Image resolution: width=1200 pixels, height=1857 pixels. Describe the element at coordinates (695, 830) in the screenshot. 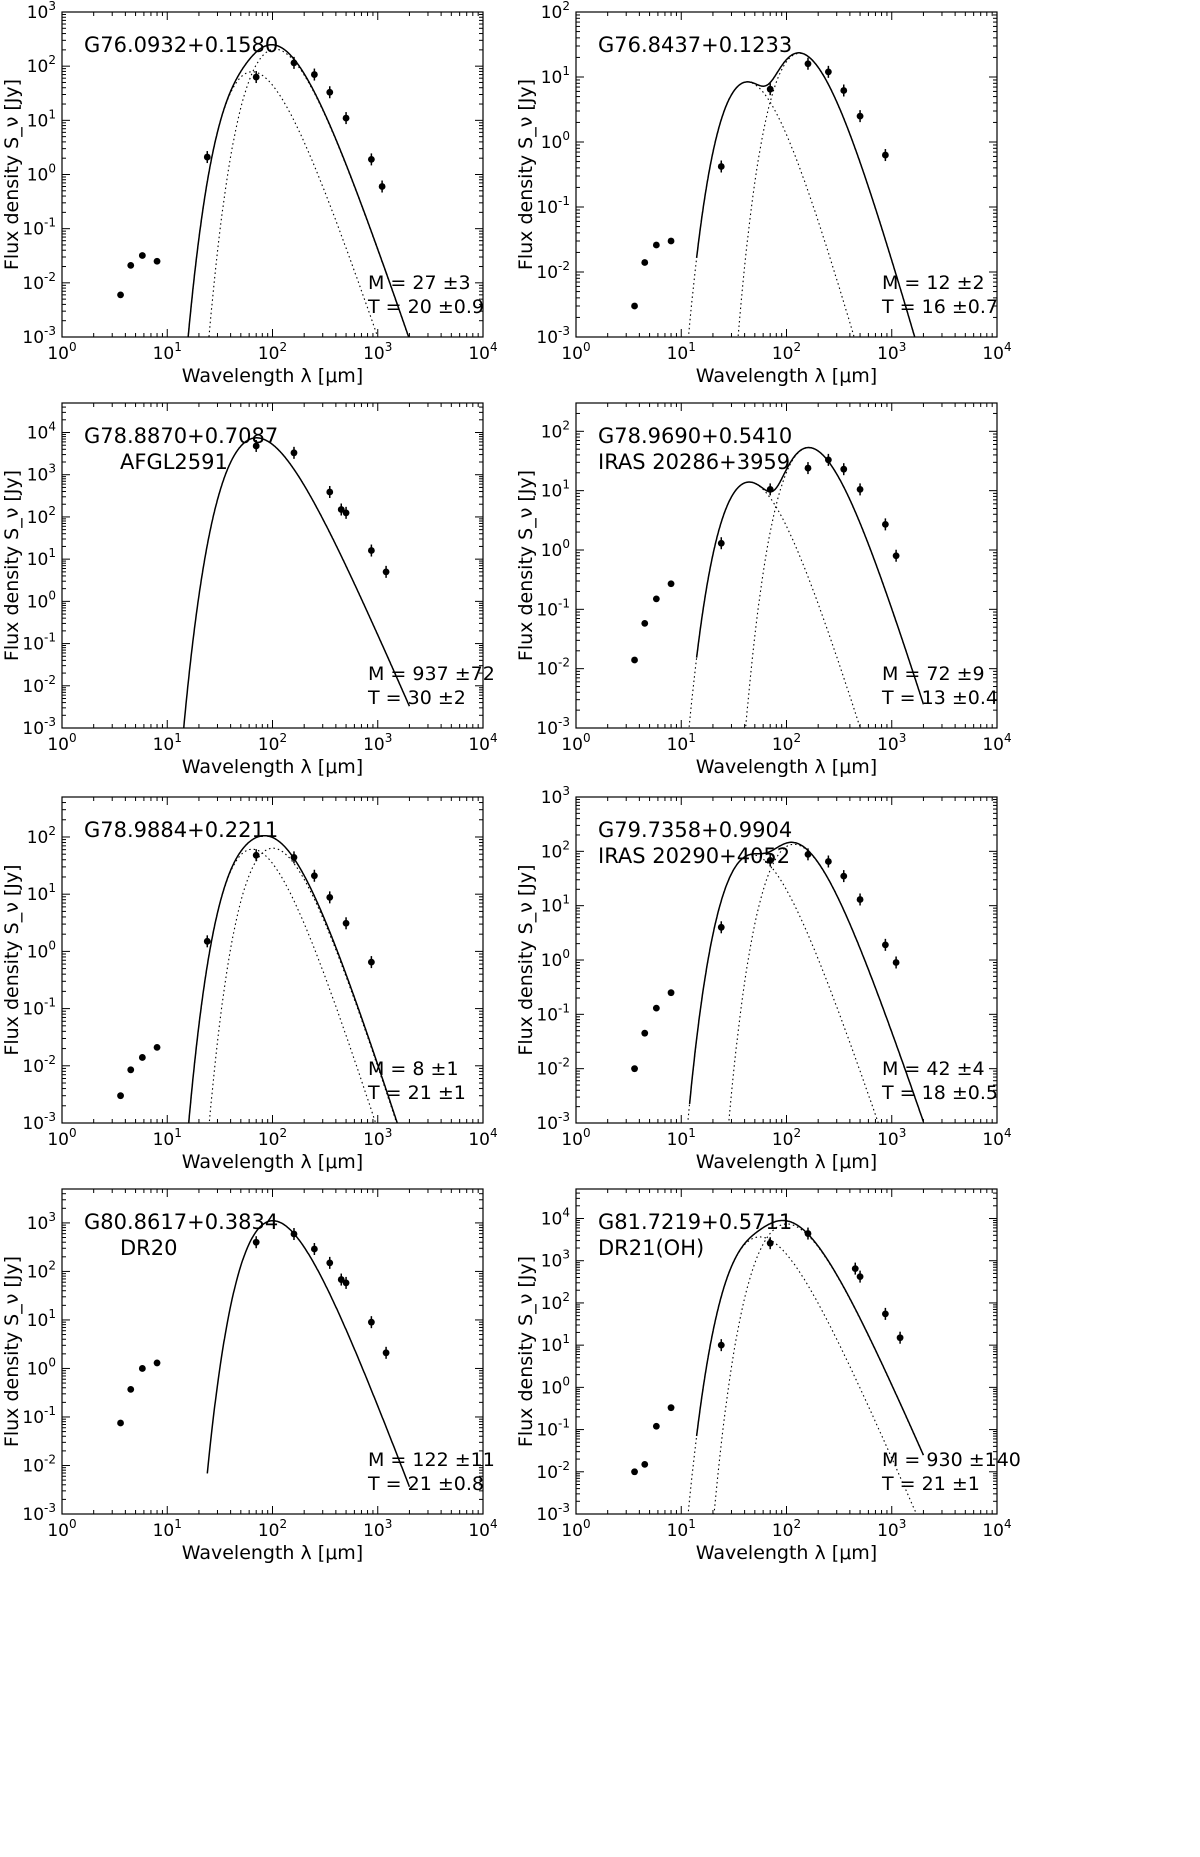

I see `source-name: G79.7358+0.9904` at that location.